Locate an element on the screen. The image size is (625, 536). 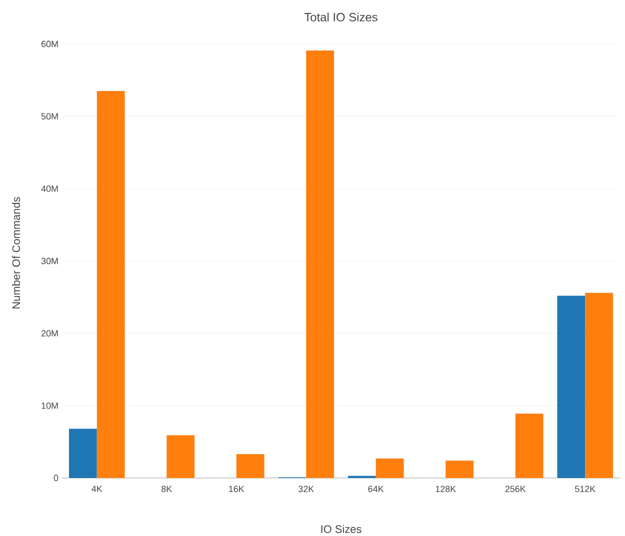
y-tick-label: 20M is located at coordinates (50, 333).